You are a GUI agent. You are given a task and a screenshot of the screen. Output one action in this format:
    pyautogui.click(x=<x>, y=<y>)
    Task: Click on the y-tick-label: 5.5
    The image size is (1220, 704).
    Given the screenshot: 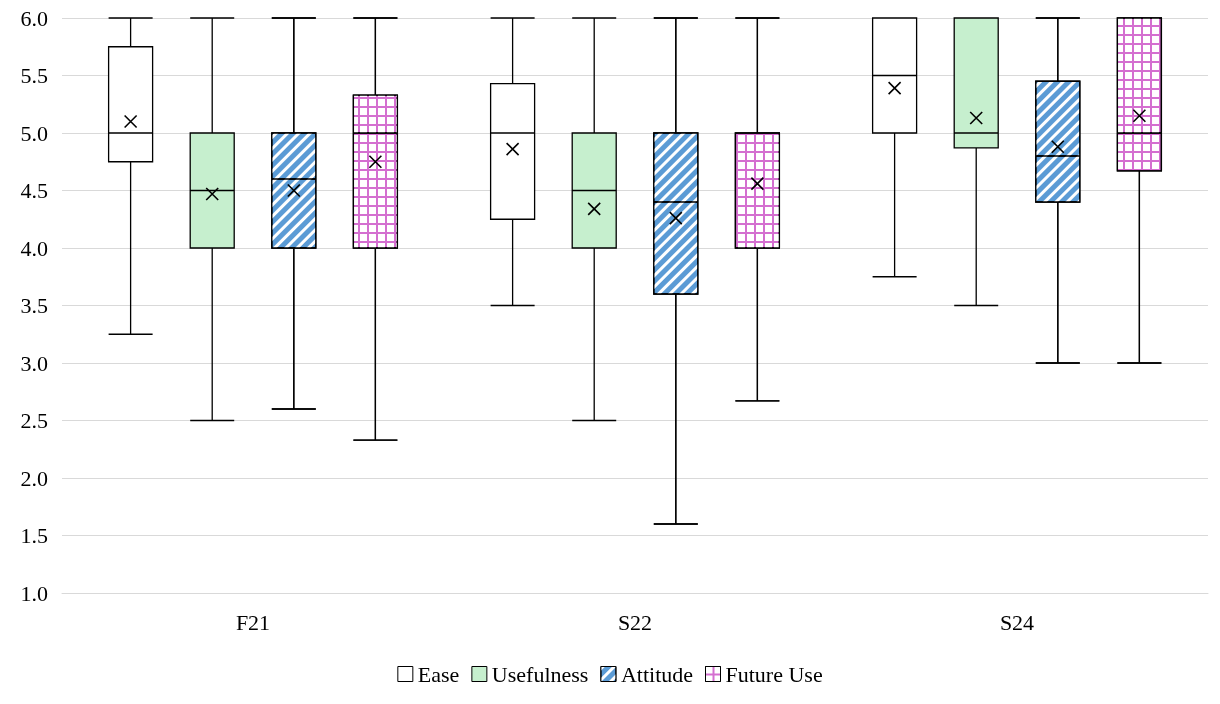 What is the action you would take?
    pyautogui.click(x=34, y=75)
    